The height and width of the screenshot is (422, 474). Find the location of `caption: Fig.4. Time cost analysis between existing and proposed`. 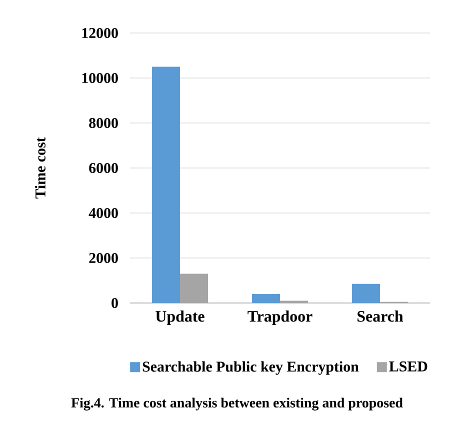

caption: Fig.4. Time cost analysis between existing and proposed is located at coordinates (237, 404).